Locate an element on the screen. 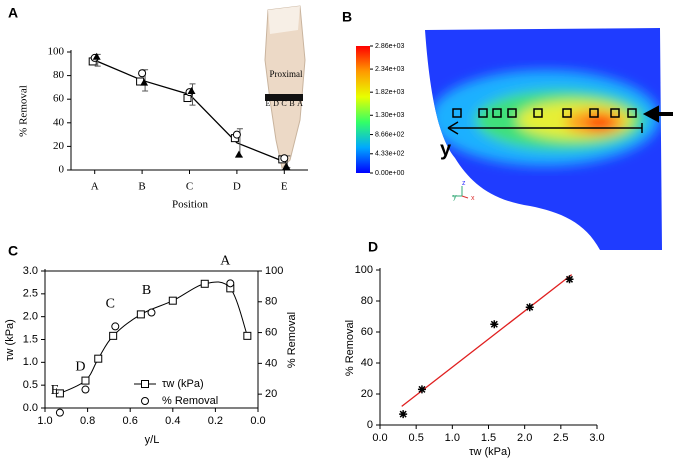  x-tick-label: 1.0 is located at coordinates (44, 421).